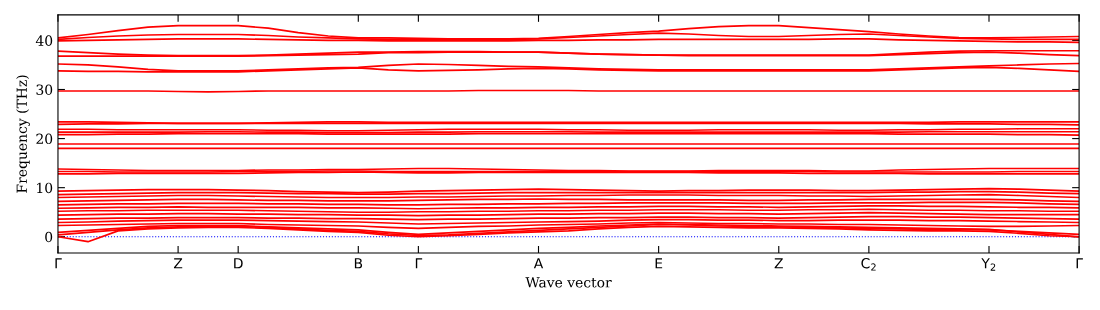 This screenshot has width=1100, height=310. I want to click on y-tick-label: 30, so click(44, 89).